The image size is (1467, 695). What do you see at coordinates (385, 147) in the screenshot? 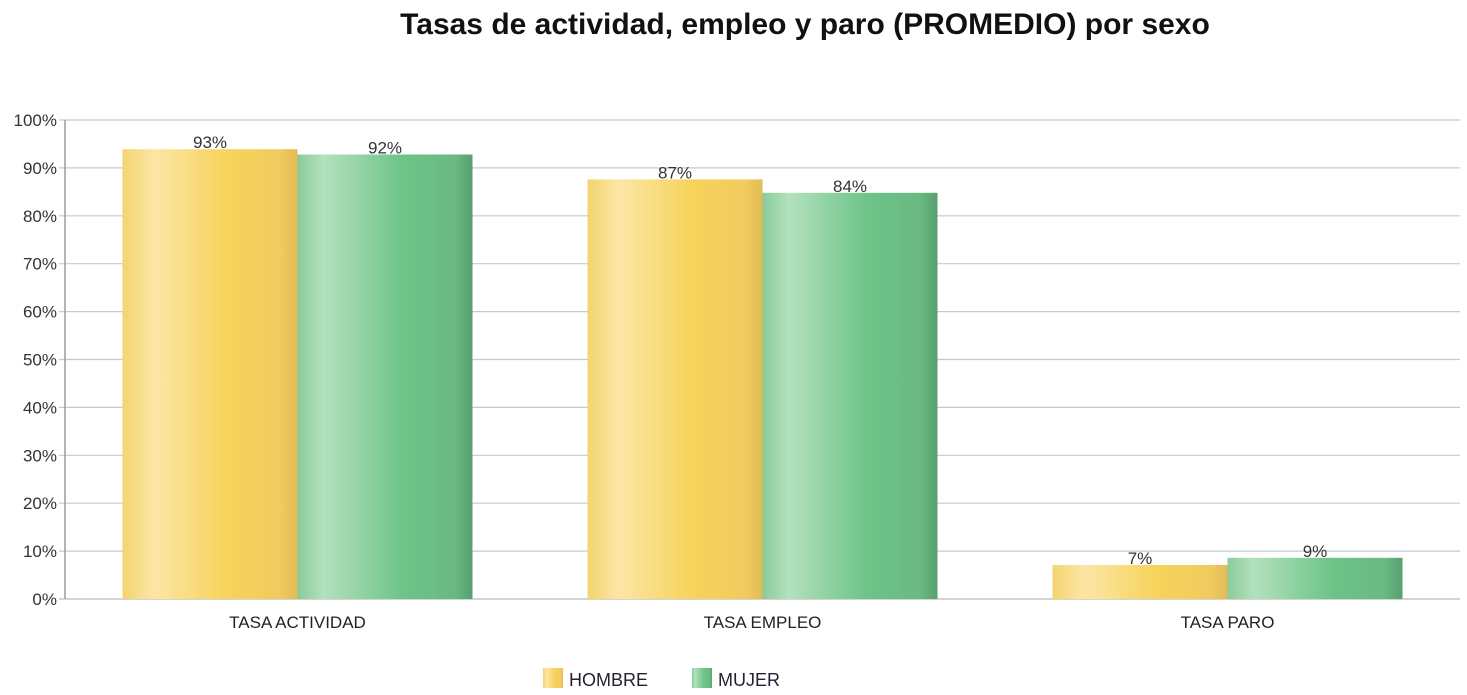
I see `data-label: 92%` at bounding box center [385, 147].